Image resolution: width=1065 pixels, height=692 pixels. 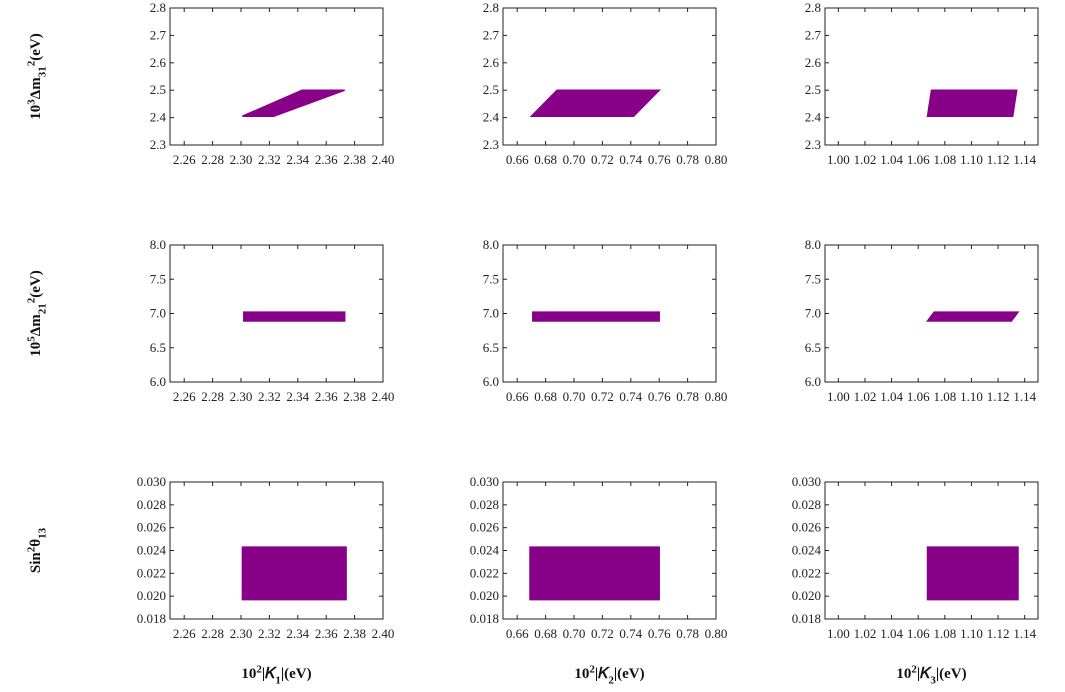 What do you see at coordinates (813, 313) in the screenshot?
I see `y-tick-label: 7.0` at bounding box center [813, 313].